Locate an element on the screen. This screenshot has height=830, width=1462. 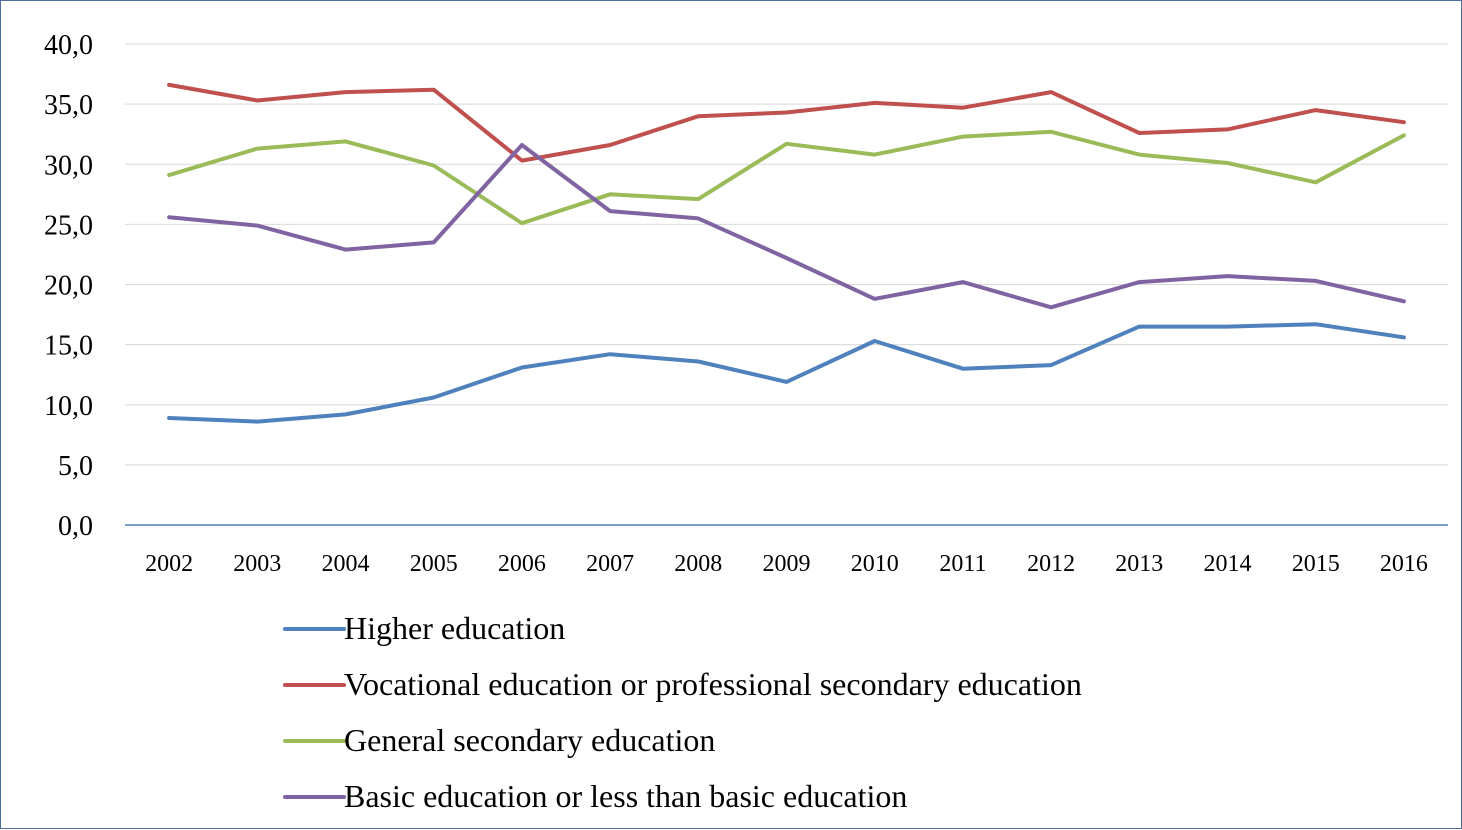
x-tick-label: 2010 is located at coordinates (875, 564).